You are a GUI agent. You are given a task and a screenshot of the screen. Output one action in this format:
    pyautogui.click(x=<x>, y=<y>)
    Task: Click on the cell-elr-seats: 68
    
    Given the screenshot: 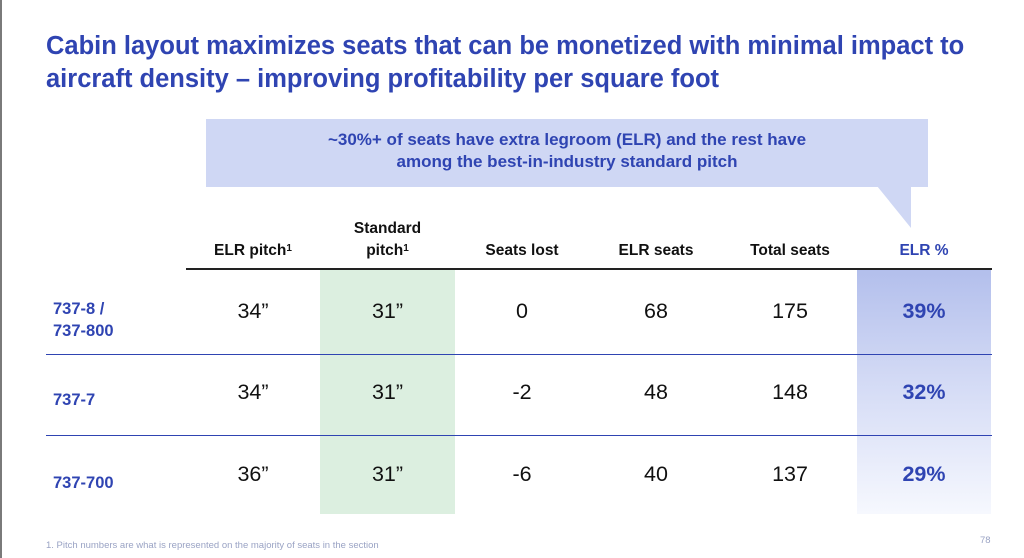 What is the action you would take?
    pyautogui.click(x=656, y=311)
    